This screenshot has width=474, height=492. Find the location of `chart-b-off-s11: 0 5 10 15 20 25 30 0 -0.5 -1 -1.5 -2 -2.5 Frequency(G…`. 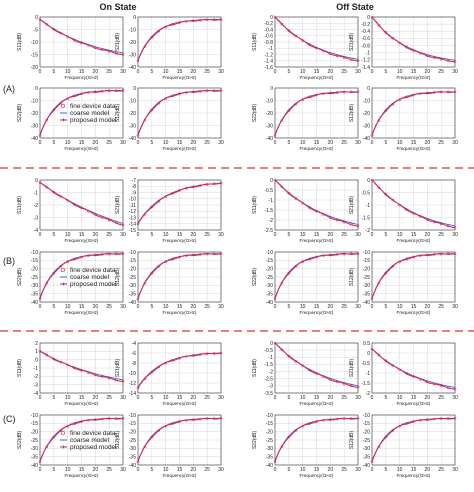

chart-b-off-s11: 0 5 10 15 20 25 30 0 -0.5 -1 -1.5 -2 -2.5 Frequency(G… is located at coordinates (306, 210).